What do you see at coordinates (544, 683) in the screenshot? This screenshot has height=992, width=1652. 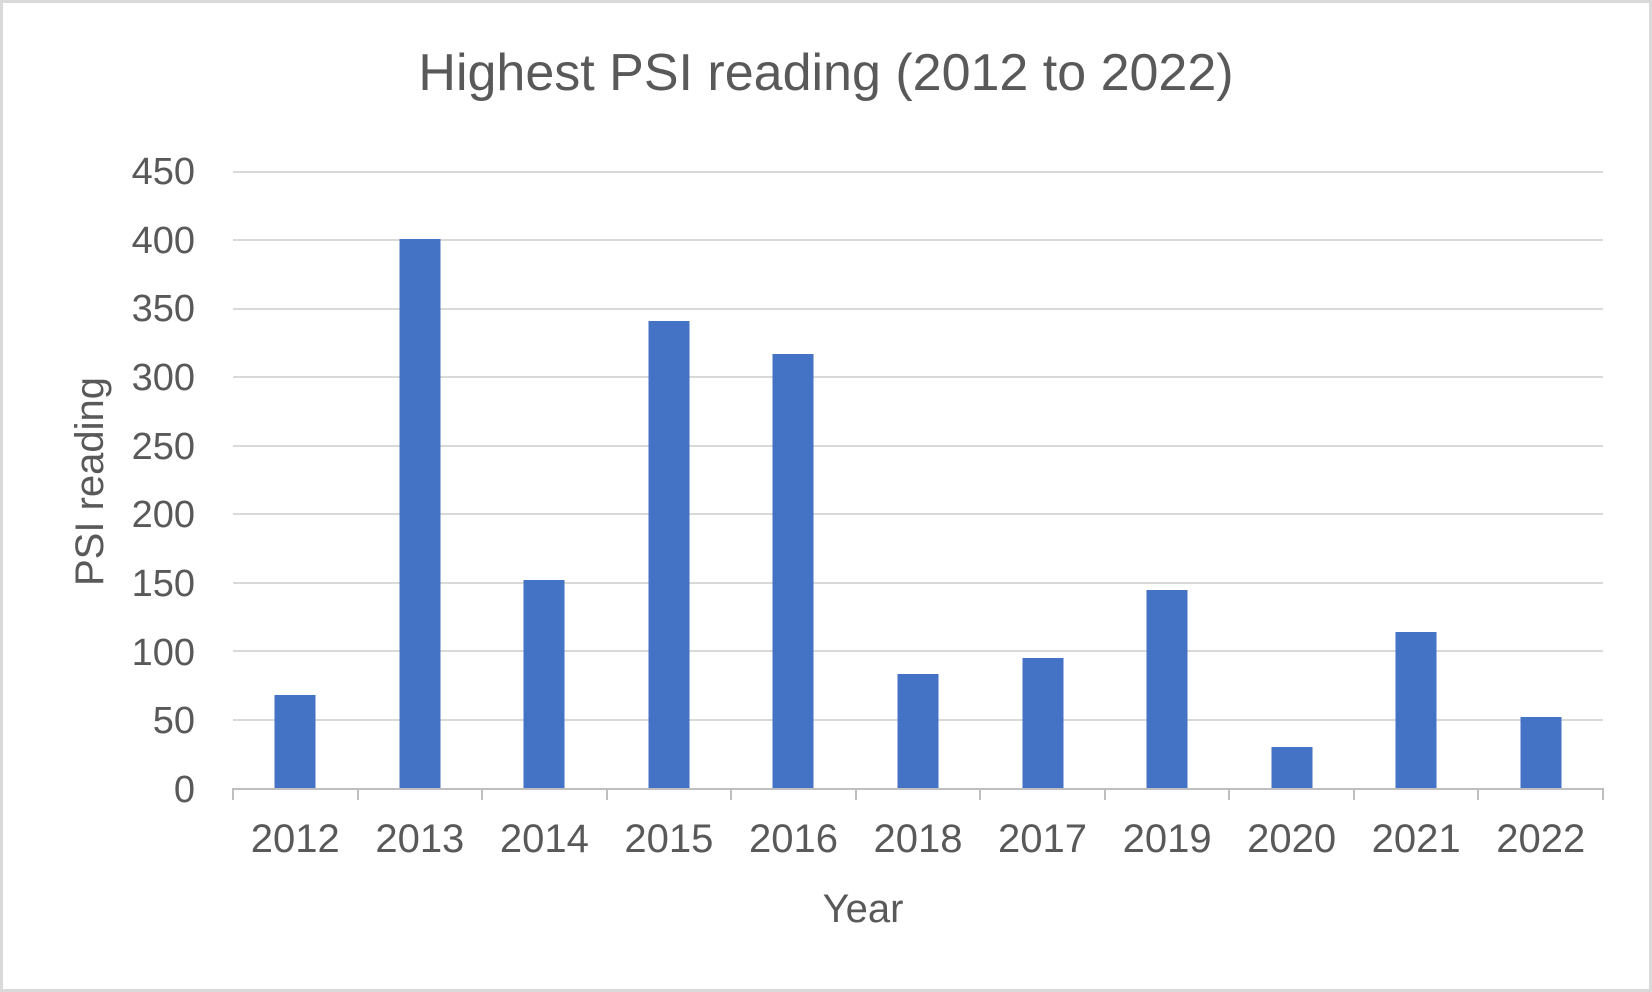 I see `bar-2014` at bounding box center [544, 683].